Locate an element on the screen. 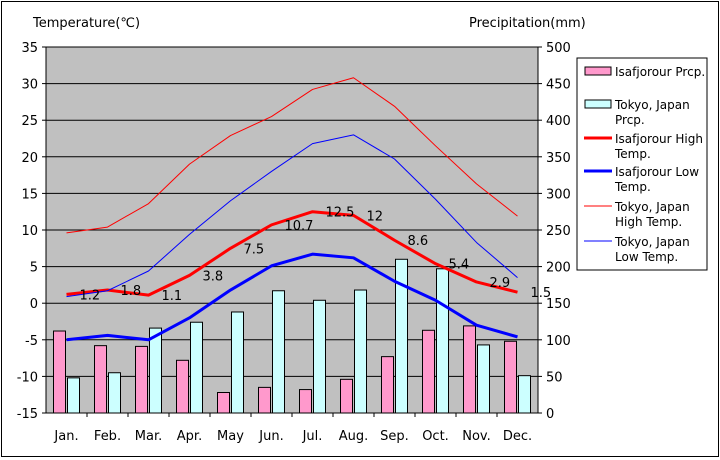 This screenshot has width=720, height=460. data-label: 1.8 is located at coordinates (131, 291).